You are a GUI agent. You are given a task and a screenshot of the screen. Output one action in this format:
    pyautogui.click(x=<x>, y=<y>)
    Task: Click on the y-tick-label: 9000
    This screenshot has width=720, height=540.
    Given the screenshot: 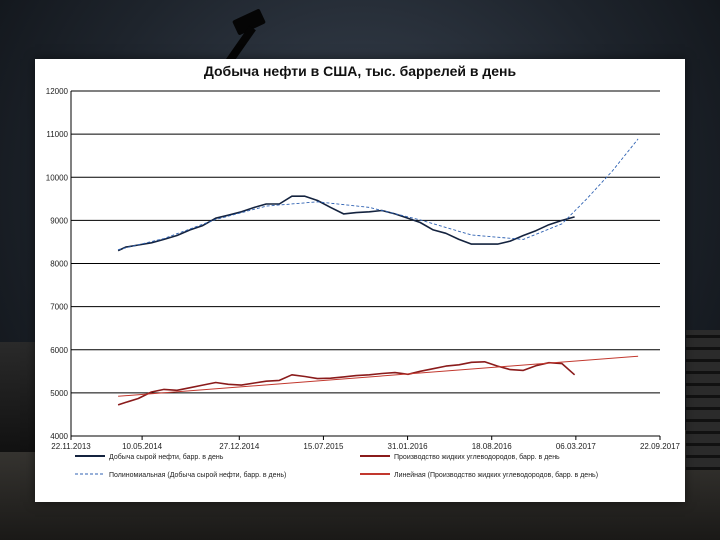 What is the action you would take?
    pyautogui.click(x=59, y=220)
    